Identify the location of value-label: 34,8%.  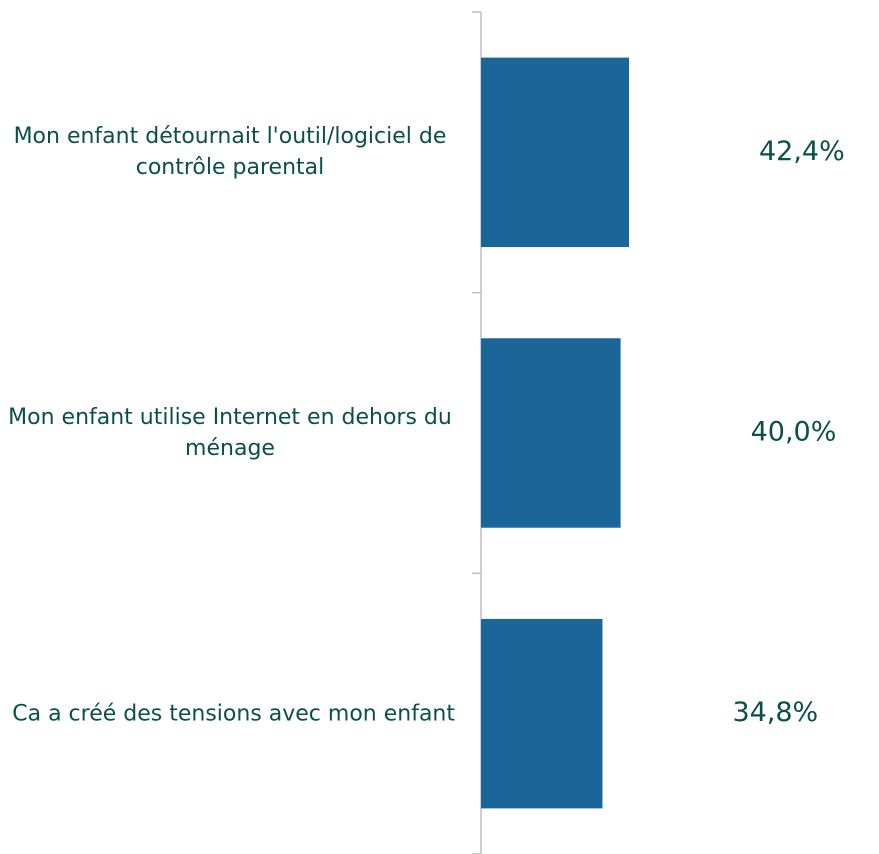
(775, 712).